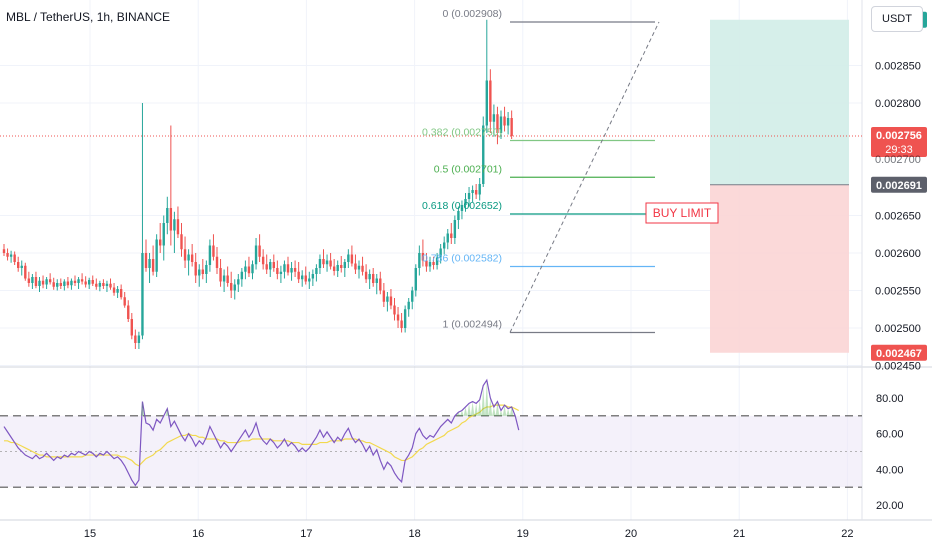 This screenshot has height=550, width=932. I want to click on price-axis-label: 0.002500, so click(898, 329).